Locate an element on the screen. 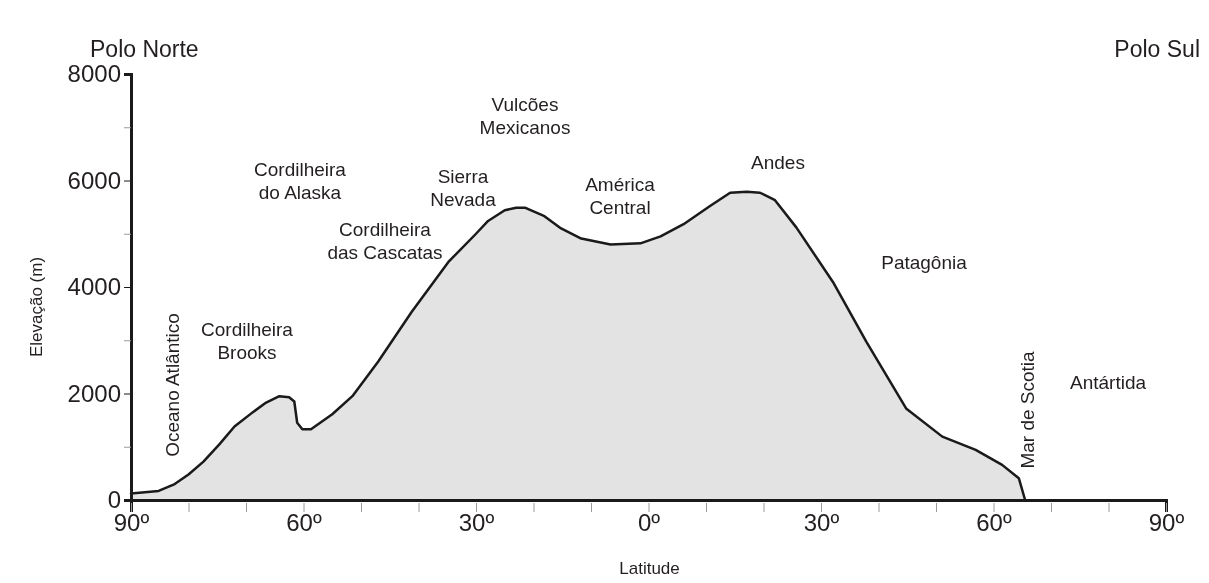  y-tick-label: 2000 is located at coordinates (94, 393).